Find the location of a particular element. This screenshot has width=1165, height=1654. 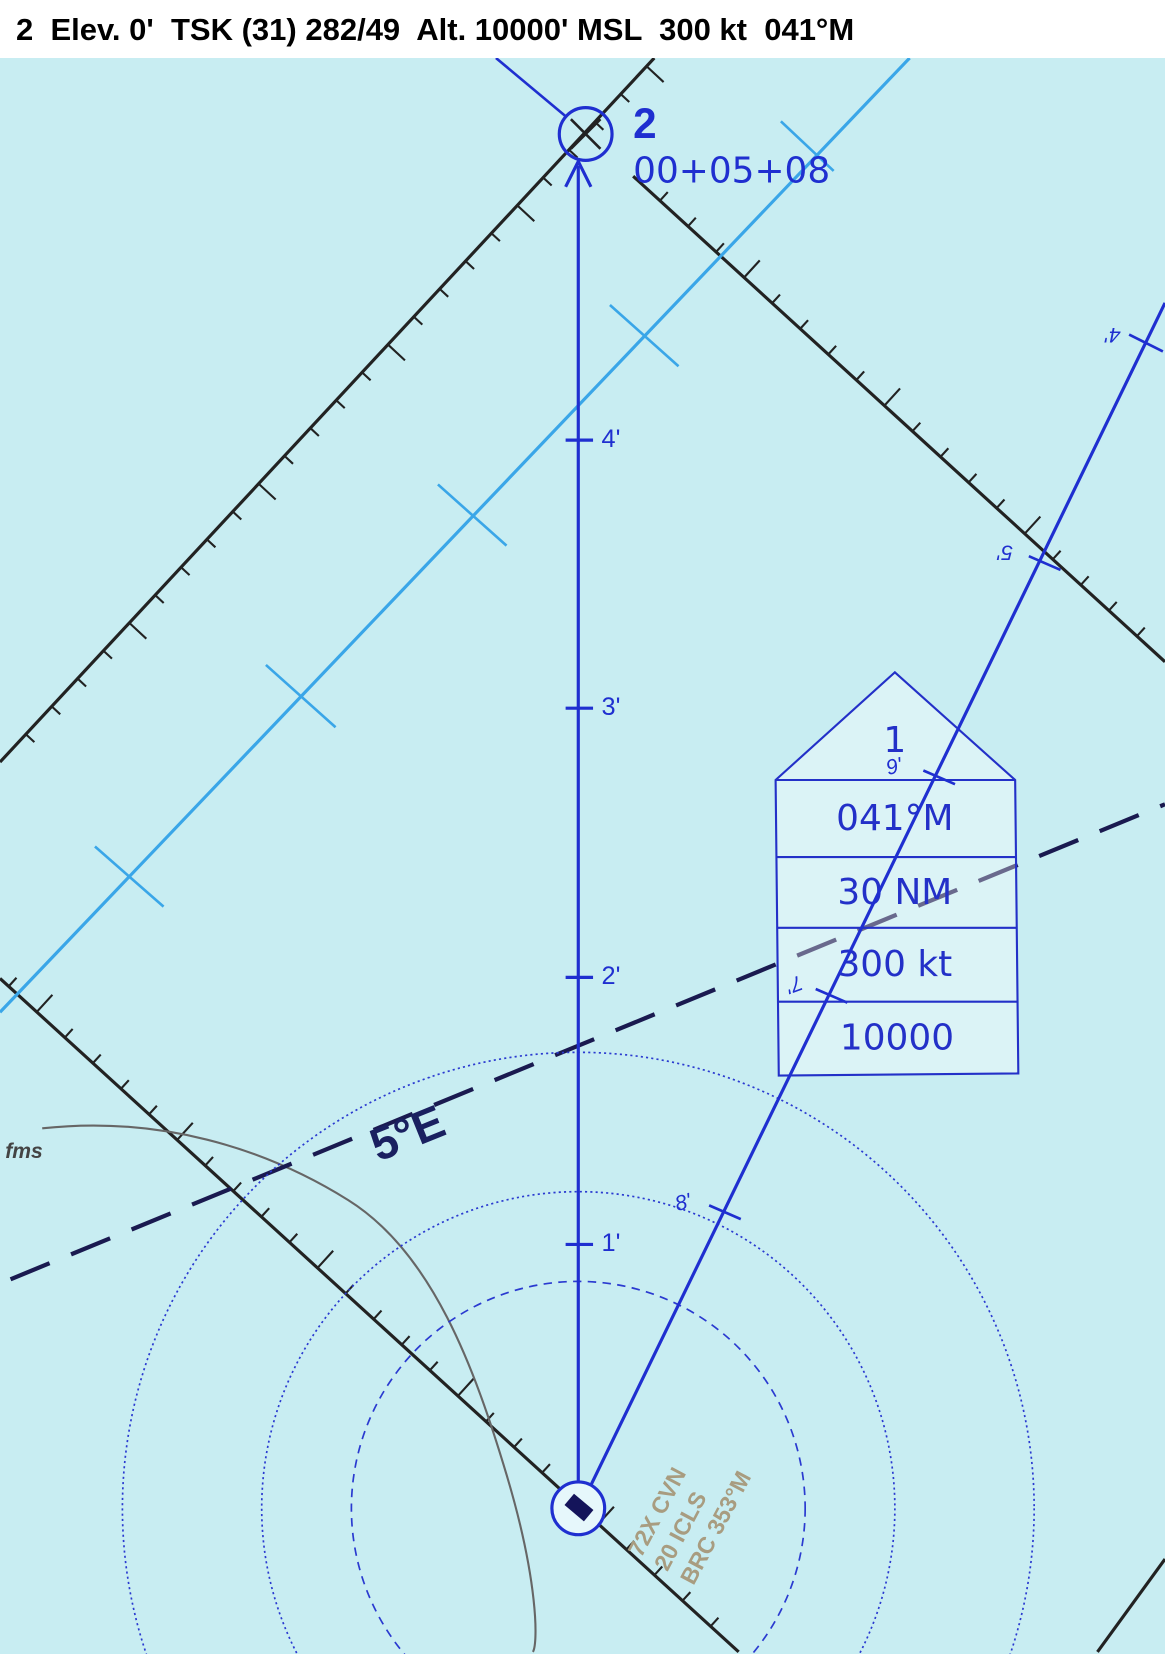

leg-distance: 30 NM is located at coordinates (894, 892).